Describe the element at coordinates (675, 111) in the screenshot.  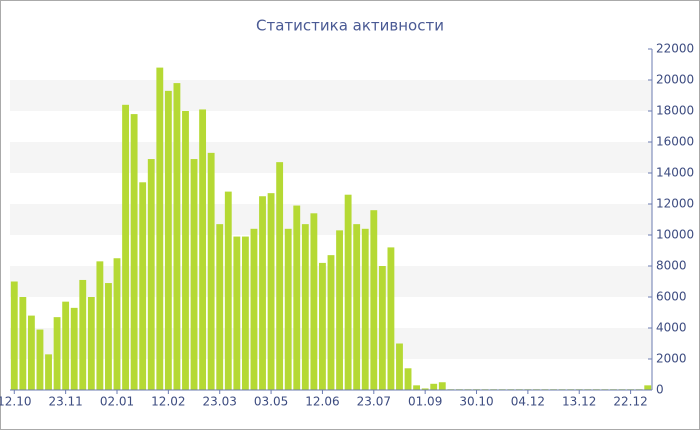
I see `y-tick-label: 18000` at that location.